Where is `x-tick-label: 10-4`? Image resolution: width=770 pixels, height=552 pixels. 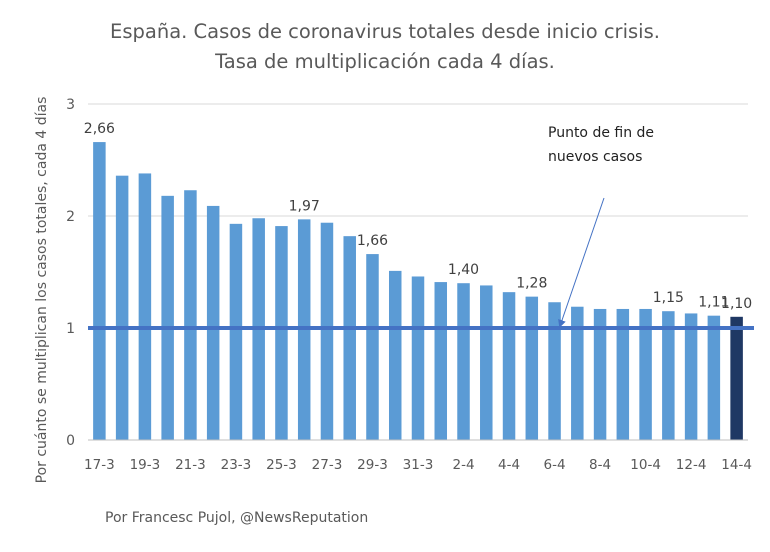
x-tick-label: 10-4 is located at coordinates (645, 465).